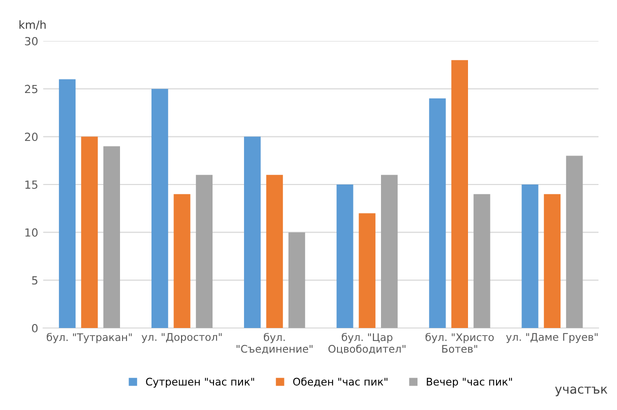 The image size is (617, 410). What do you see at coordinates (31, 89) in the screenshot?
I see `y-tick-label: 25` at bounding box center [31, 89].